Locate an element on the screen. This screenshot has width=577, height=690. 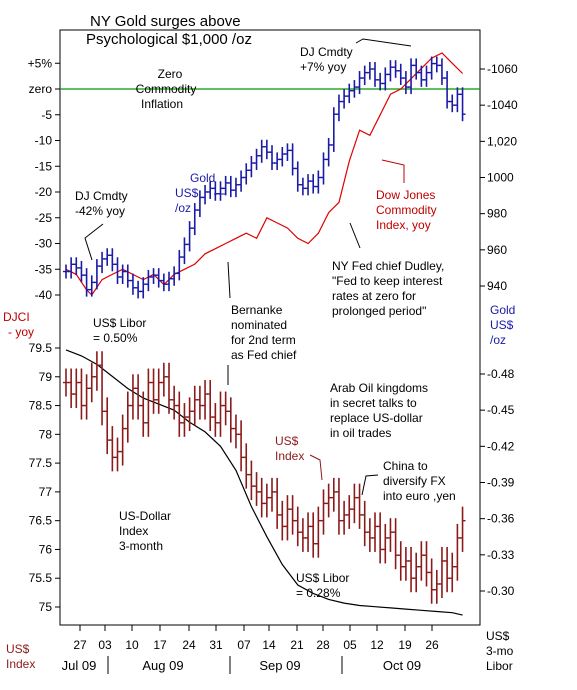
annotation-libor-028: US$ Libor = 0.28% is located at coordinates (322, 585).